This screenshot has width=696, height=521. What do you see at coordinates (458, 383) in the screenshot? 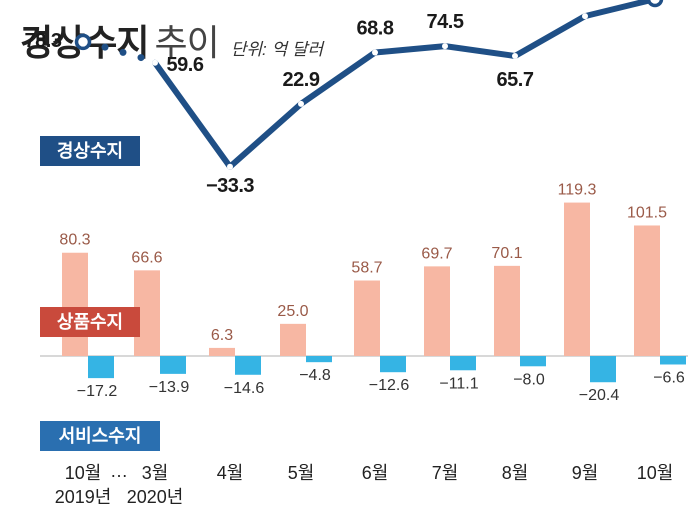
I see `services-value-label: −11.1` at bounding box center [458, 383].